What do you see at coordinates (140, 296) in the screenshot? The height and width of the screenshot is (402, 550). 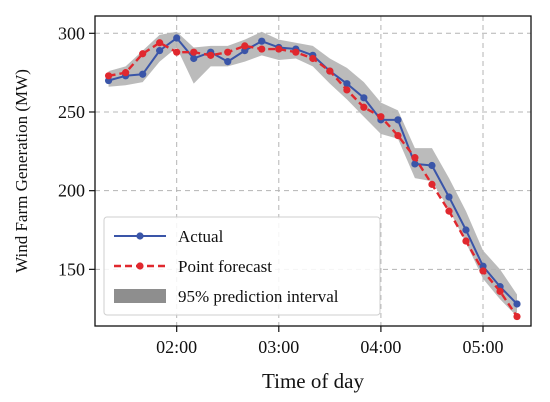 I see `legend-swatch-prediction-interval` at bounding box center [140, 296].